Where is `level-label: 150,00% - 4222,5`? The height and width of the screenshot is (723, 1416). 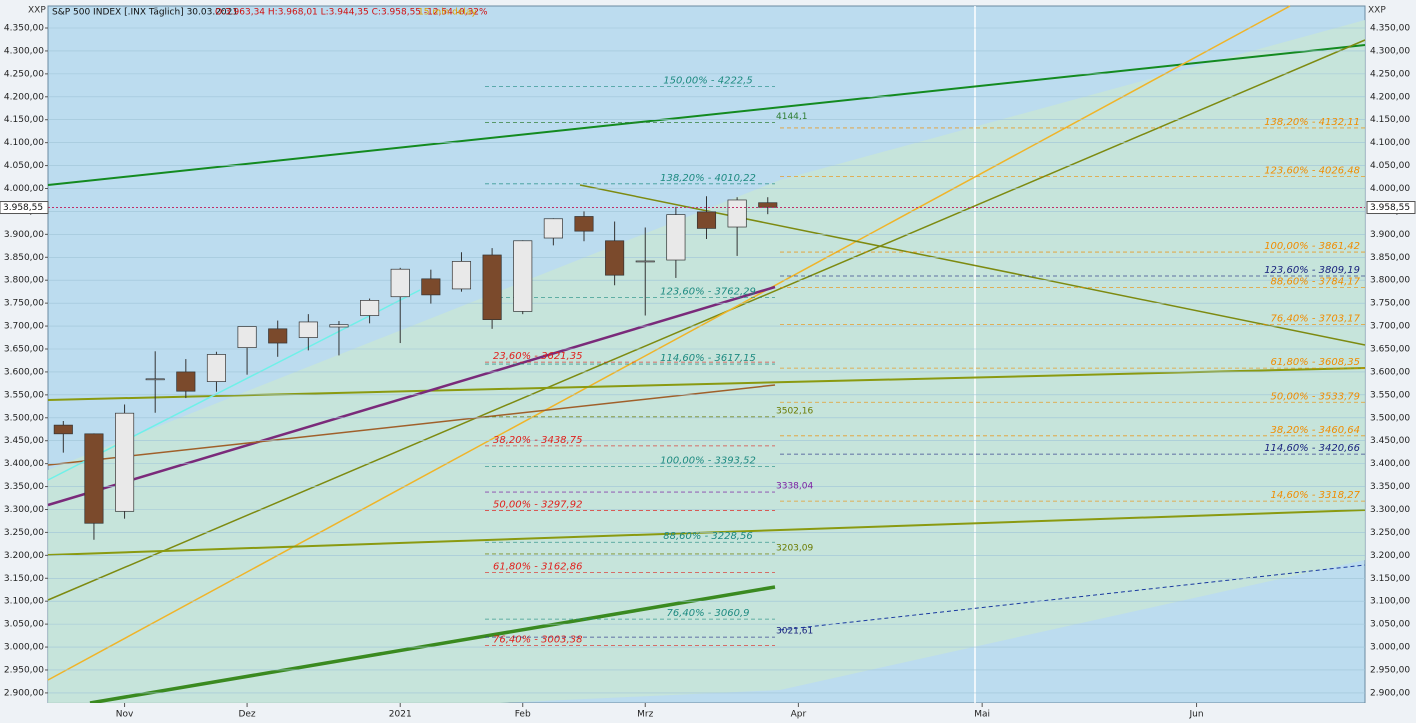
level-label: 150,00% - 4222,5 is located at coordinates (707, 80).